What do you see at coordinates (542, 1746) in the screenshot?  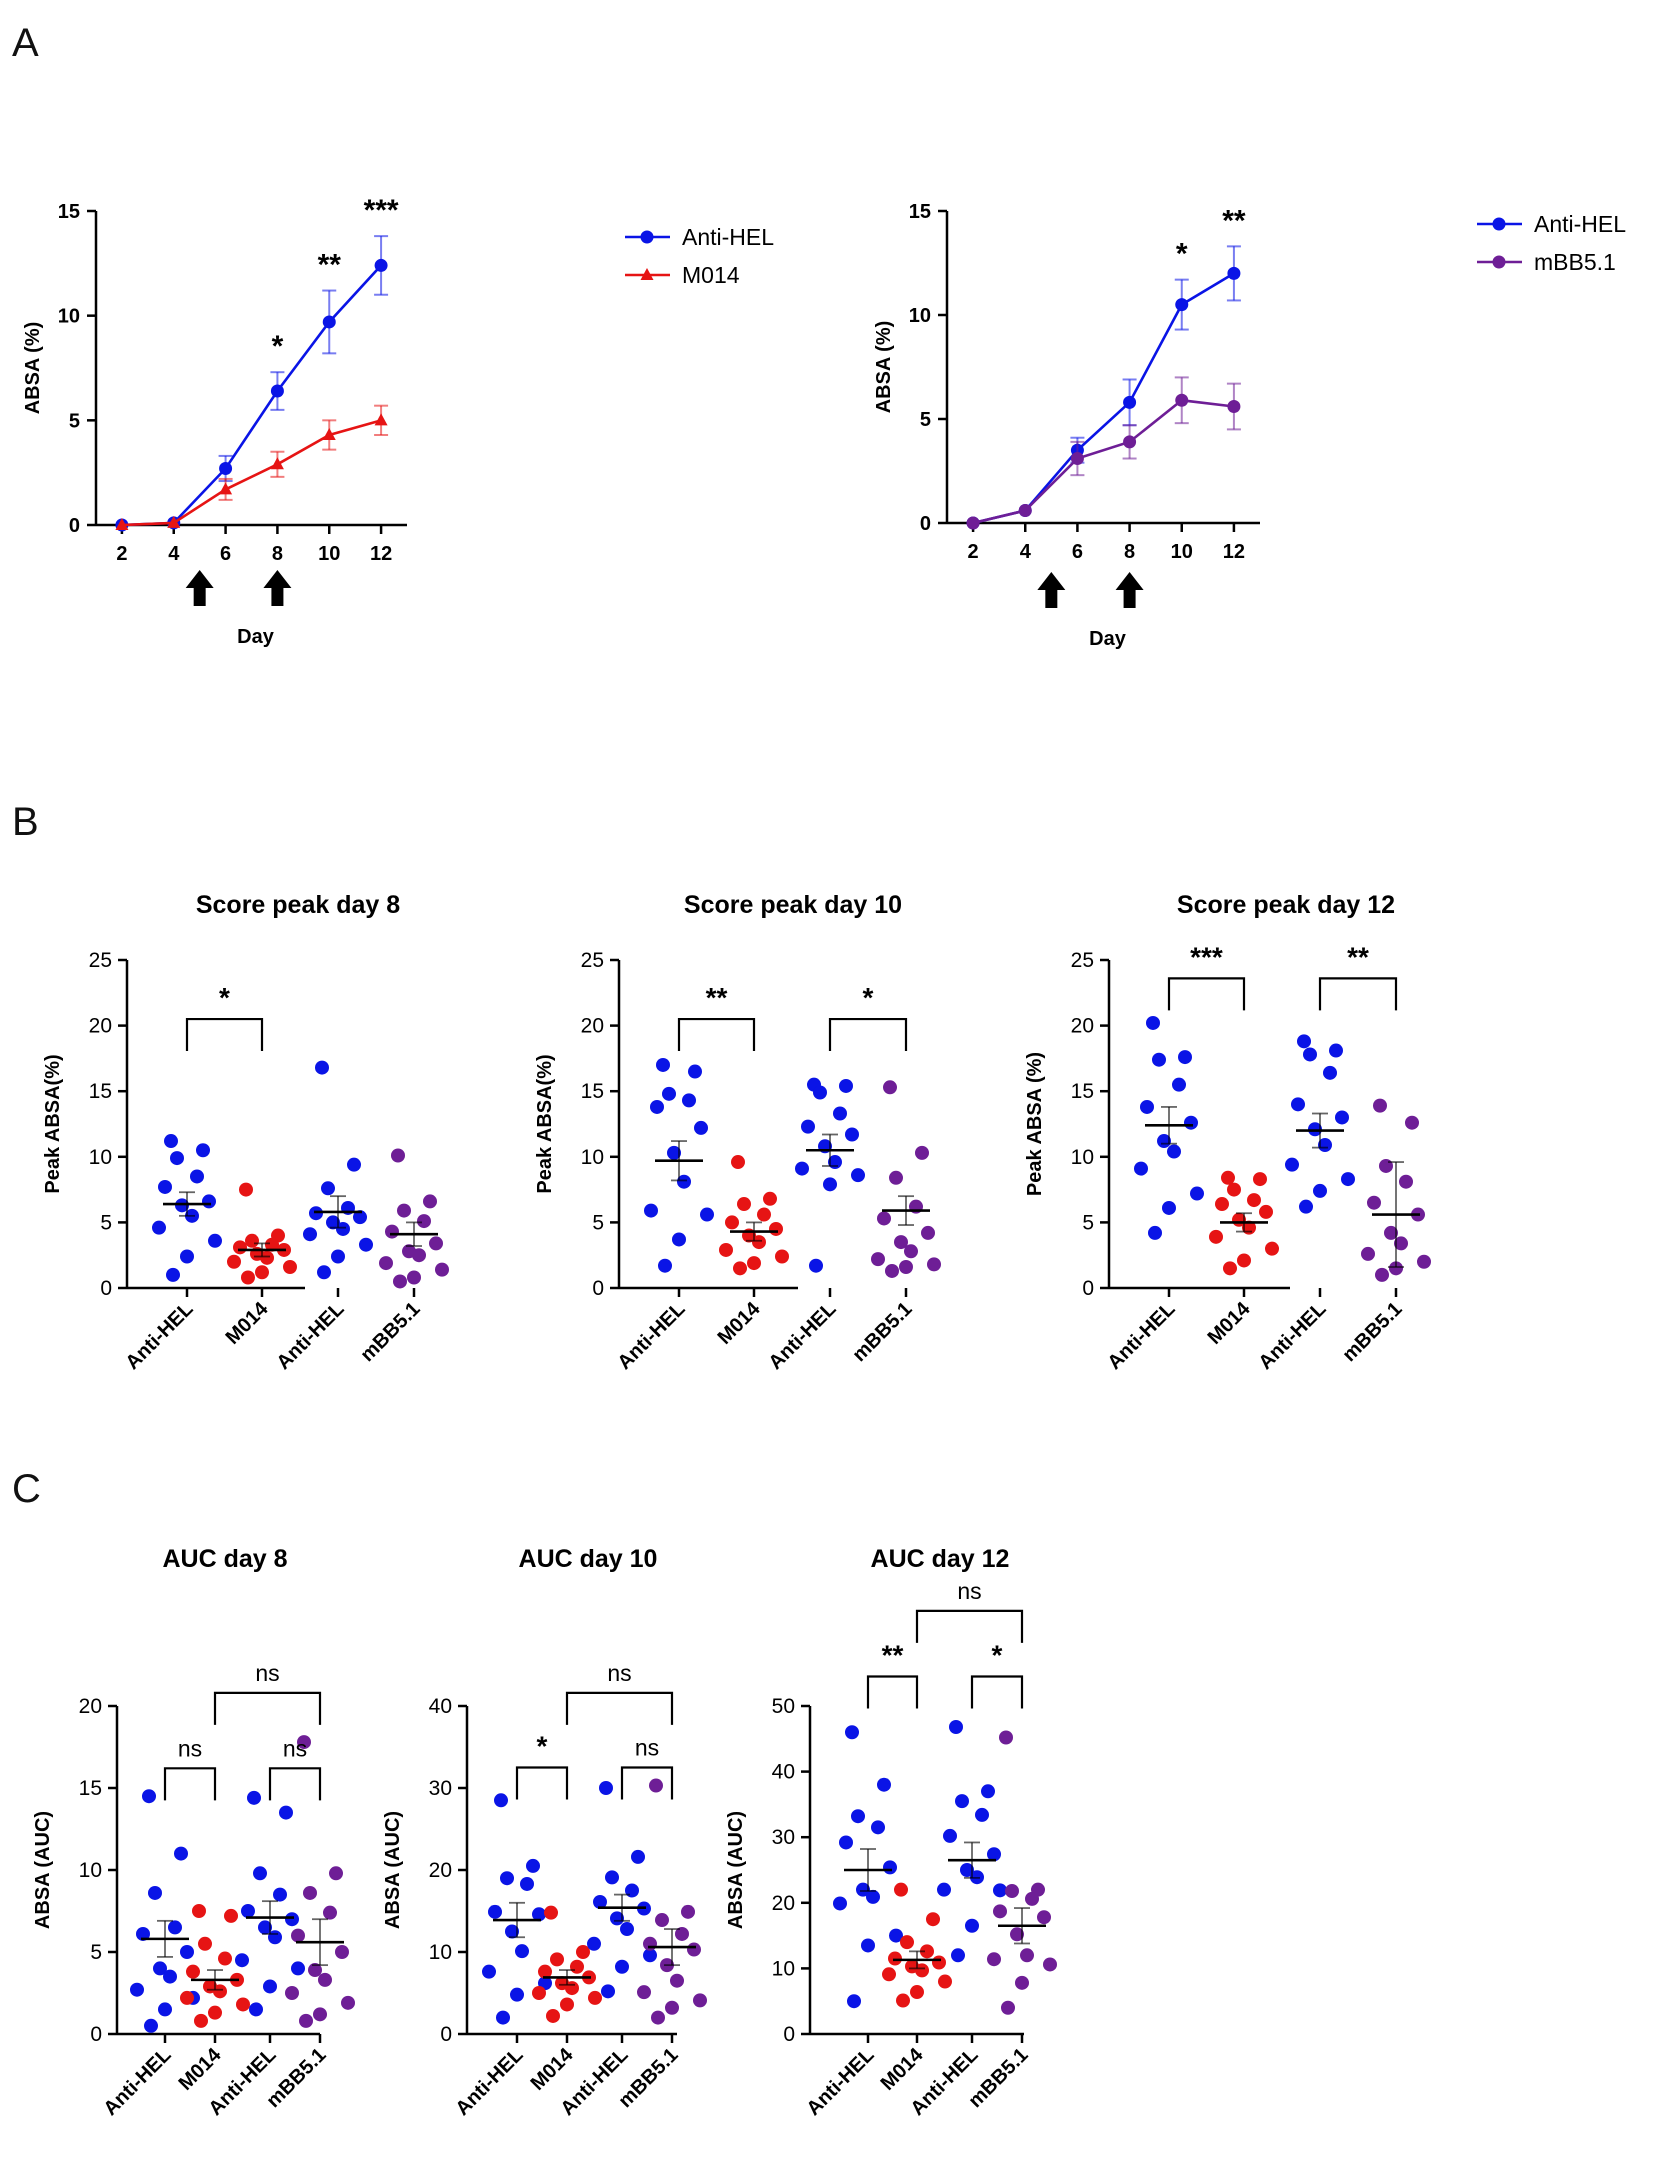 I see `significance-label: *` at bounding box center [542, 1746].